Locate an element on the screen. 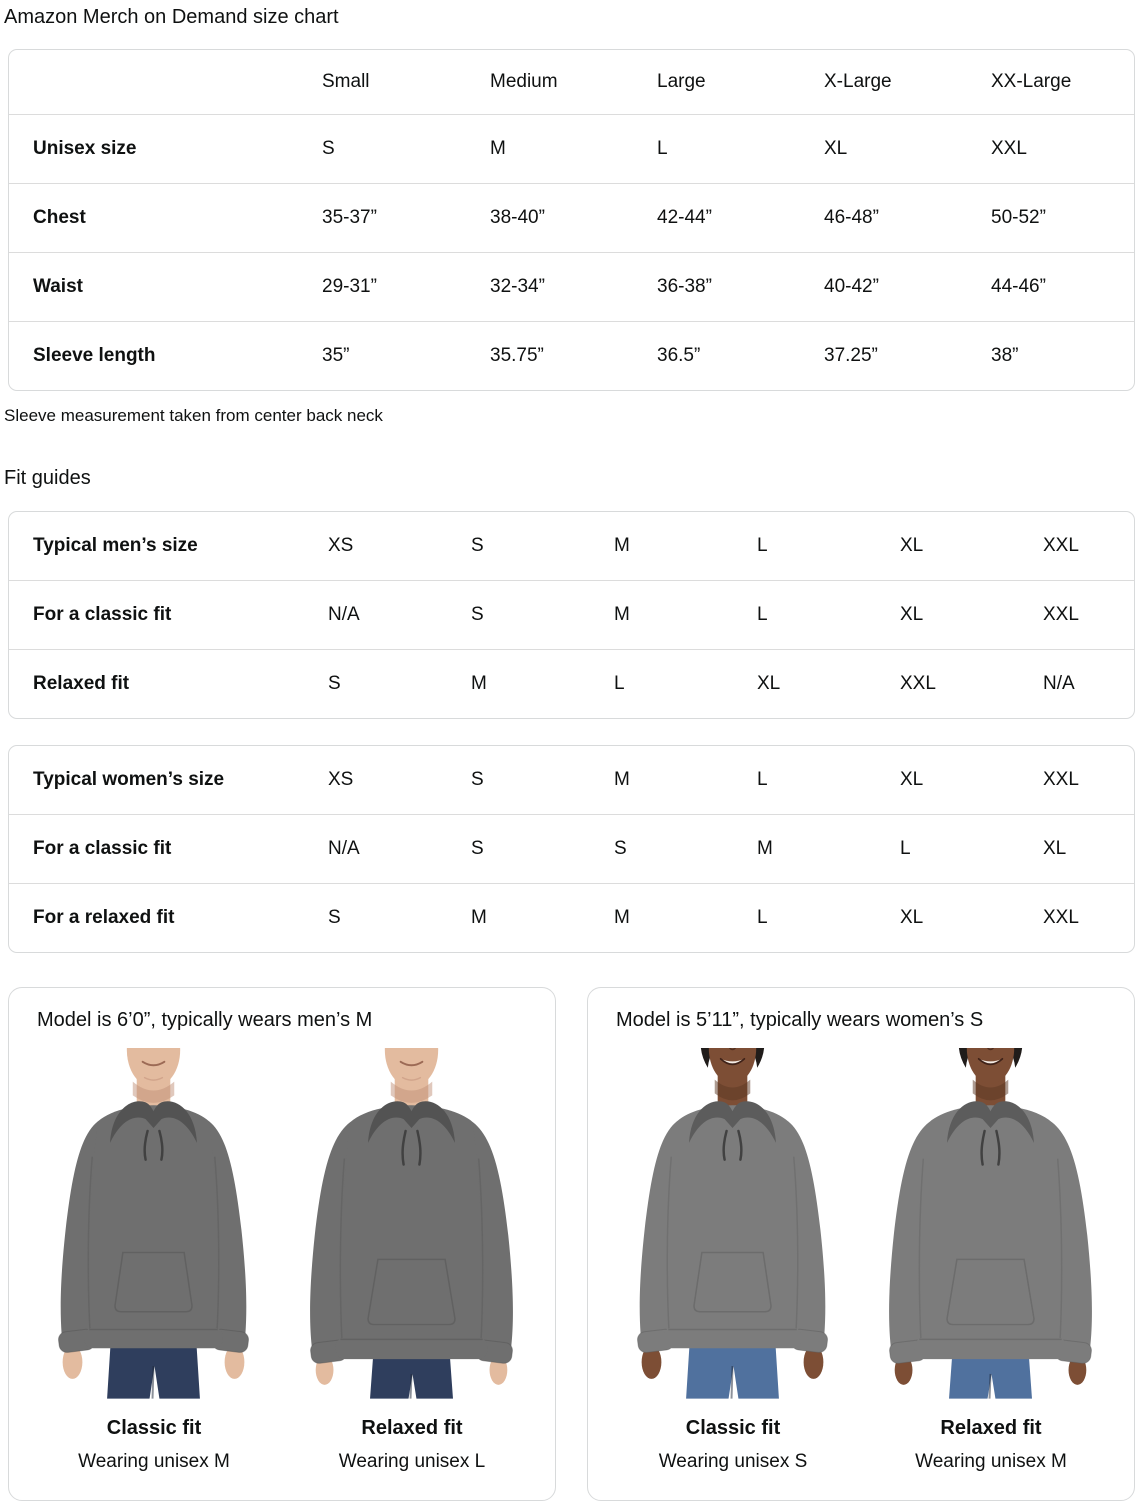 This screenshot has width=1143, height=1511. table-row-typical-womens-size: Typical women’s size XS S M L XL XXL is located at coordinates (571, 780).